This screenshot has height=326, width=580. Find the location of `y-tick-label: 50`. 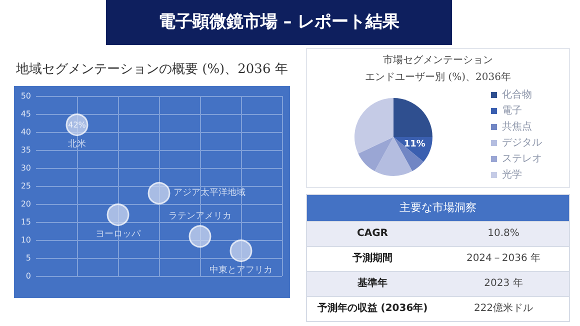

y-tick-label: 50 is located at coordinates (25, 96).